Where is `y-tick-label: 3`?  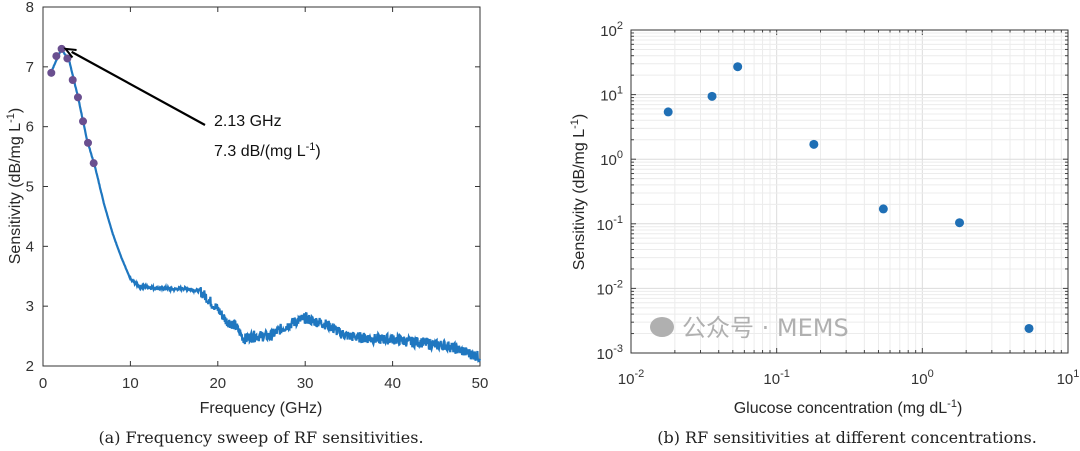
y-tick-label: 3 is located at coordinates (30, 306).